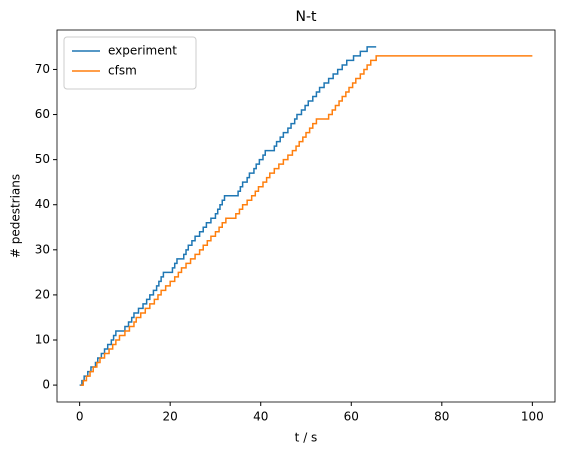 This screenshot has width=562, height=455. Describe the element at coordinates (42, 114) in the screenshot. I see `y-tick-label: 60` at that location.